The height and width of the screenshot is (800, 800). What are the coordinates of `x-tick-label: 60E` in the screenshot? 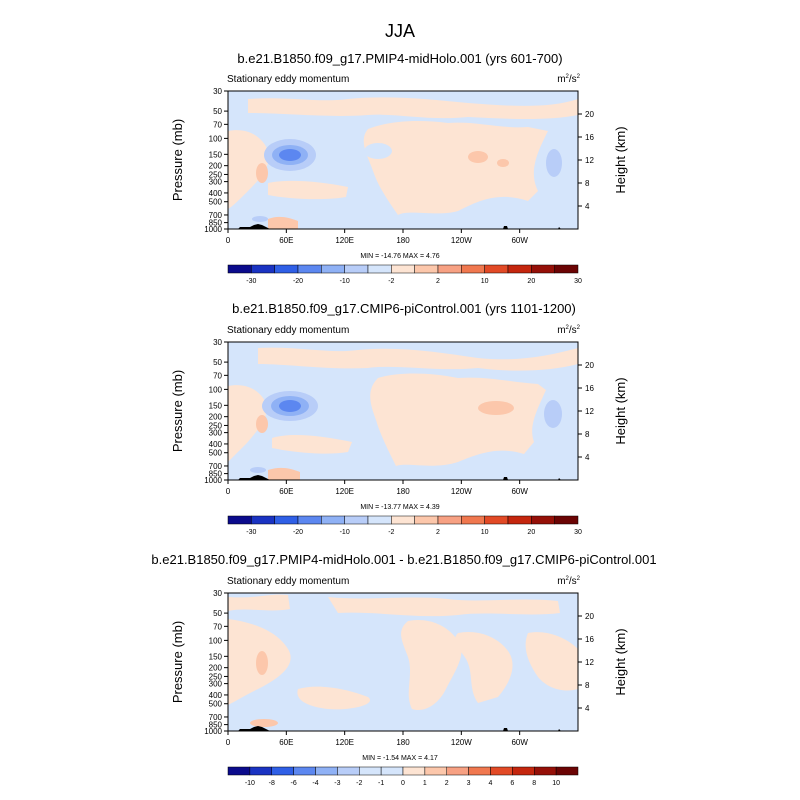 It's located at (286, 742).